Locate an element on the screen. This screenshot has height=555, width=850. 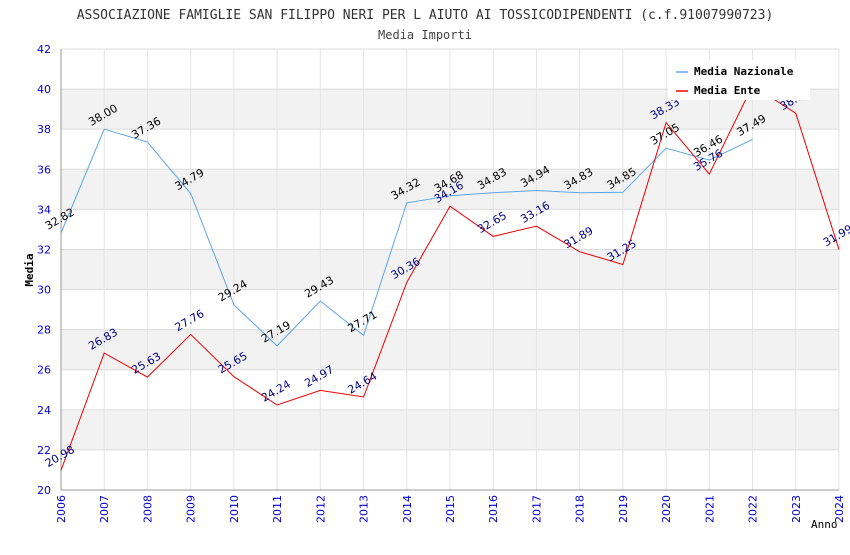
y-tick-label: 40 is located at coordinates (44, 89).